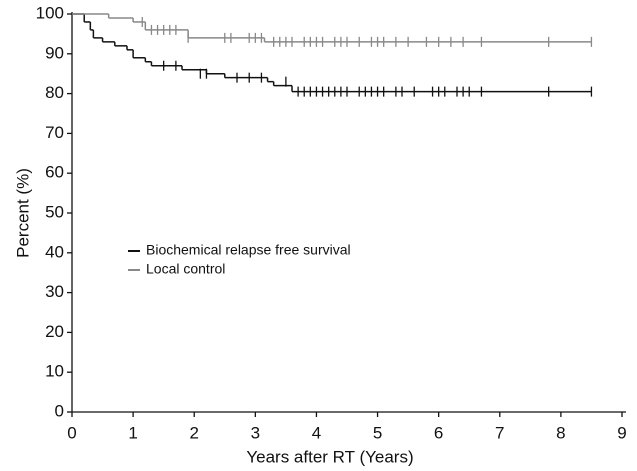 Image resolution: width=637 pixels, height=471 pixels. I want to click on y-tick-label: 0, so click(59, 410).